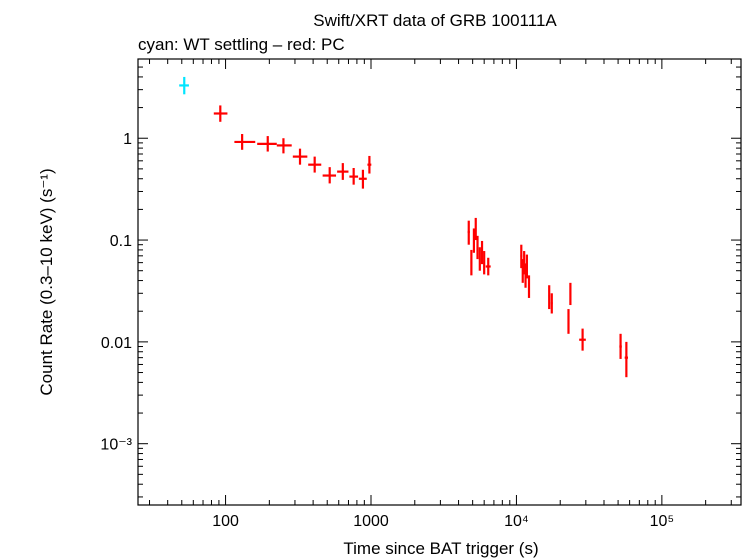 Image resolution: width=746 pixels, height=558 pixels. I want to click on x-axis-label: Time since BAT trigger (s), so click(440, 548).